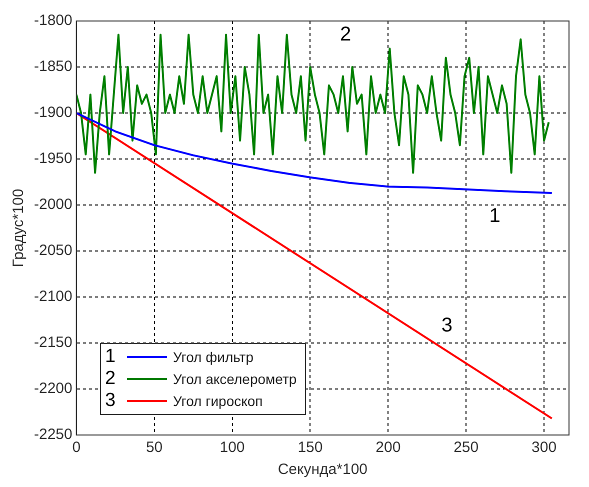 This screenshot has width=589, height=487. Describe the element at coordinates (447, 325) in the screenshot. I see `annotation: 3` at that location.